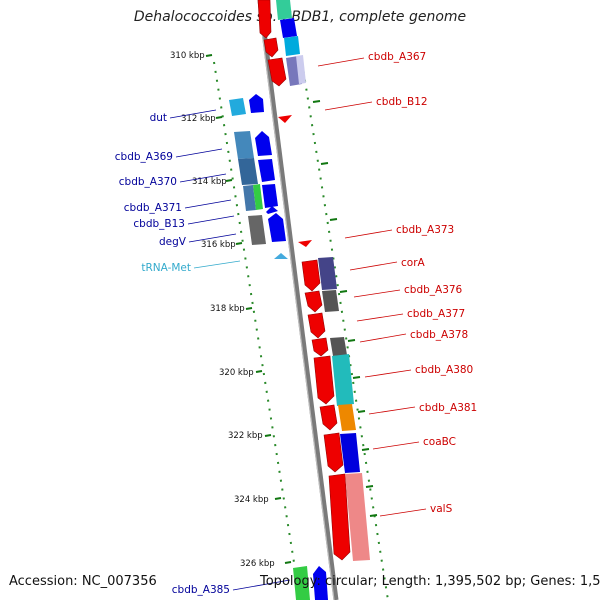 The width and height of the screenshot is (600, 600). What do you see at coordinates (305, 243) in the screenshot?
I see `gene-arrow-cbdb-A373` at bounding box center [305, 243].